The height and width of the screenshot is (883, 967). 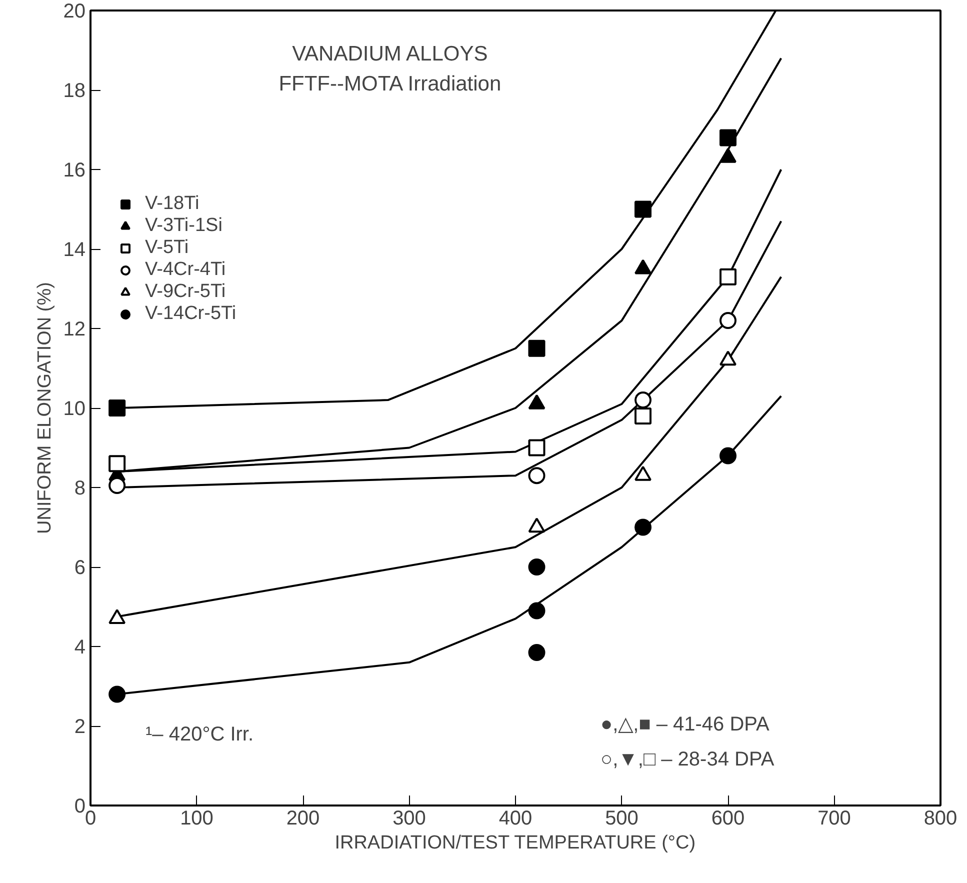 I want to click on y-tick-label: 14, so click(x=74, y=250).